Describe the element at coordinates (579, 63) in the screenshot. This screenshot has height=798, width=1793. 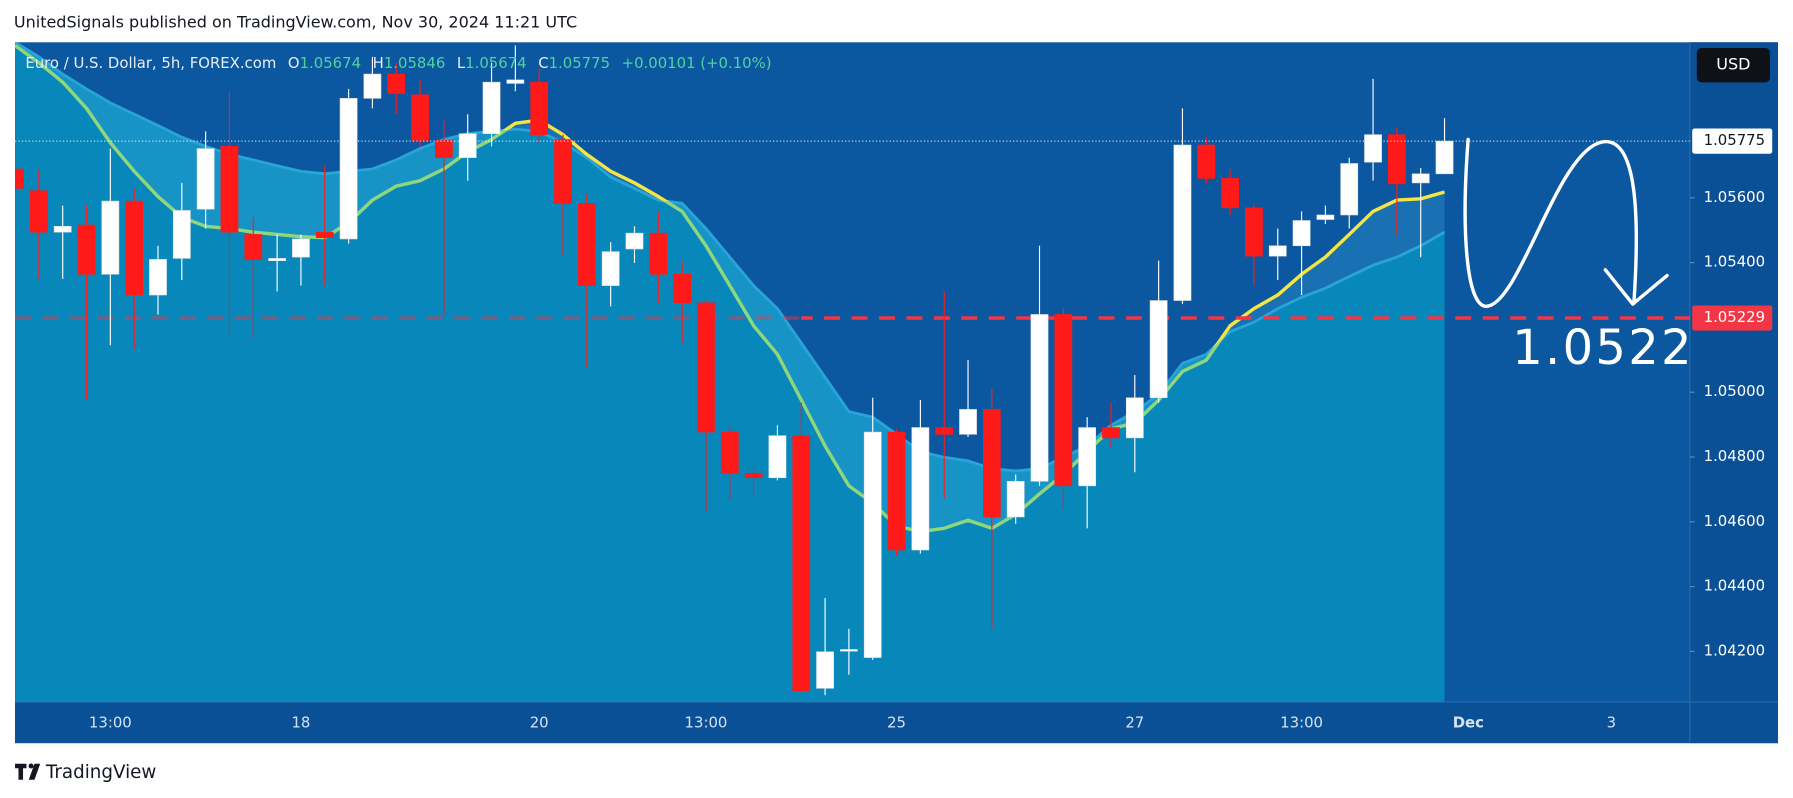
I see `ohlc-value: 1.05775` at that location.